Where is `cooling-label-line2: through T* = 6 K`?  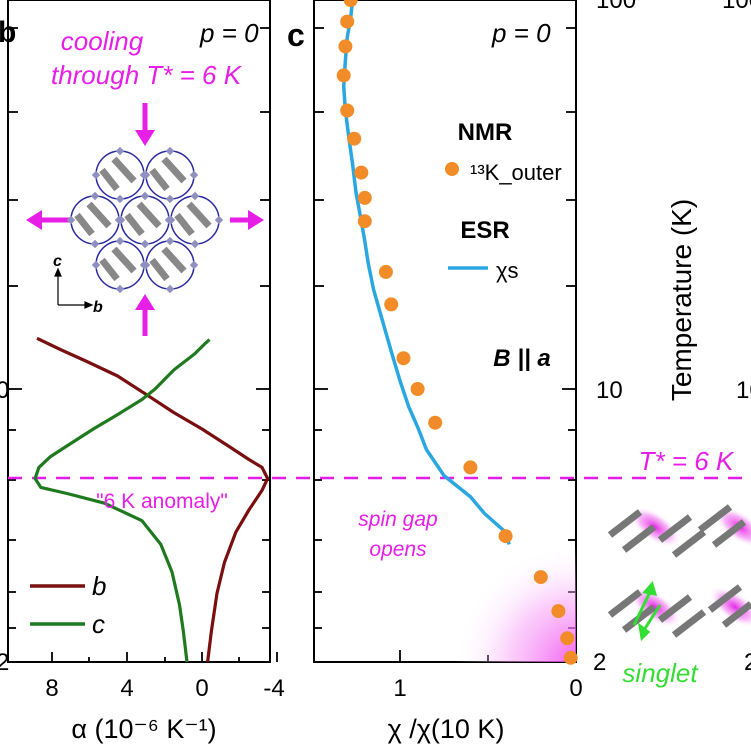 cooling-label-line2: through T* = 6 K is located at coordinates (147, 75).